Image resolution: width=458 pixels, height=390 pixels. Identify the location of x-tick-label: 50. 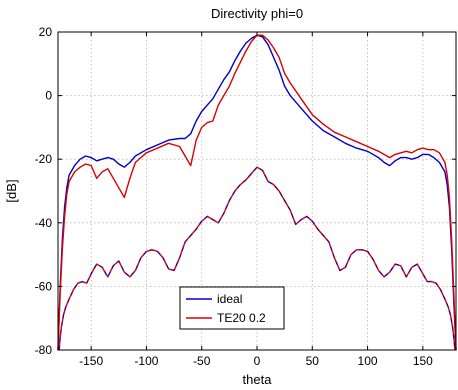
(313, 361).